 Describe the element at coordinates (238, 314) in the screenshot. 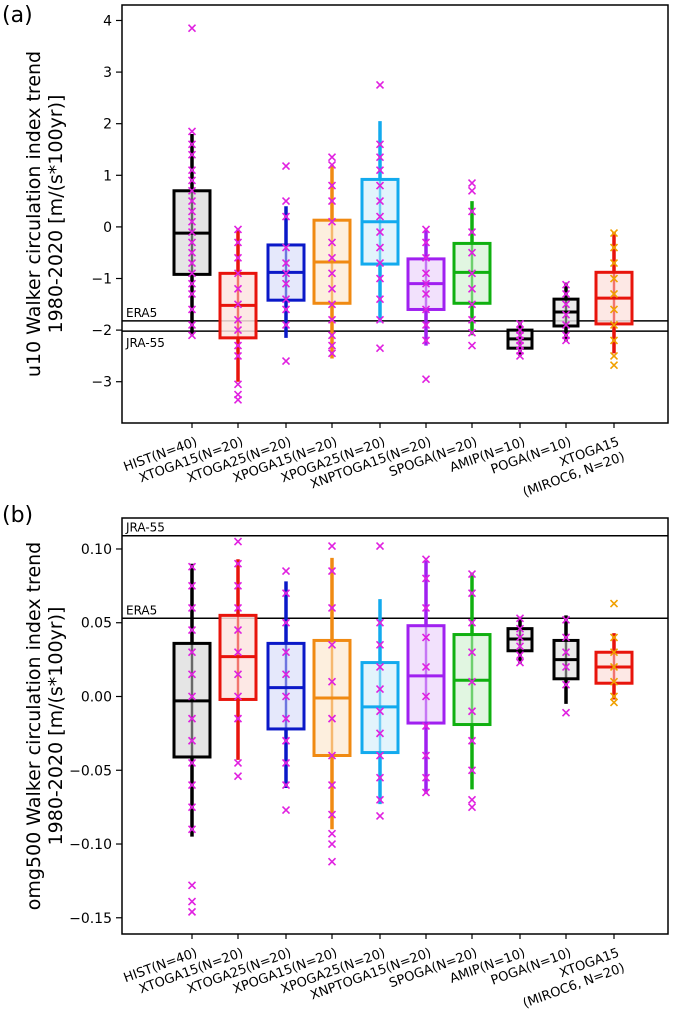

I see `box-xtoga15` at that location.